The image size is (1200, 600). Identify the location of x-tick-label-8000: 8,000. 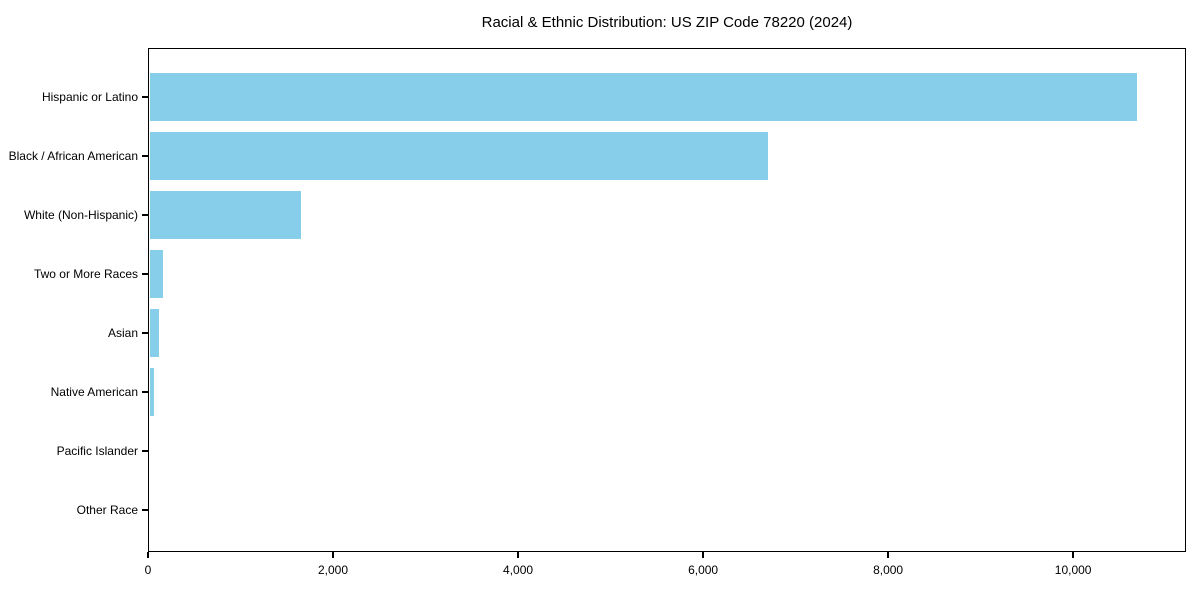
(888, 570).